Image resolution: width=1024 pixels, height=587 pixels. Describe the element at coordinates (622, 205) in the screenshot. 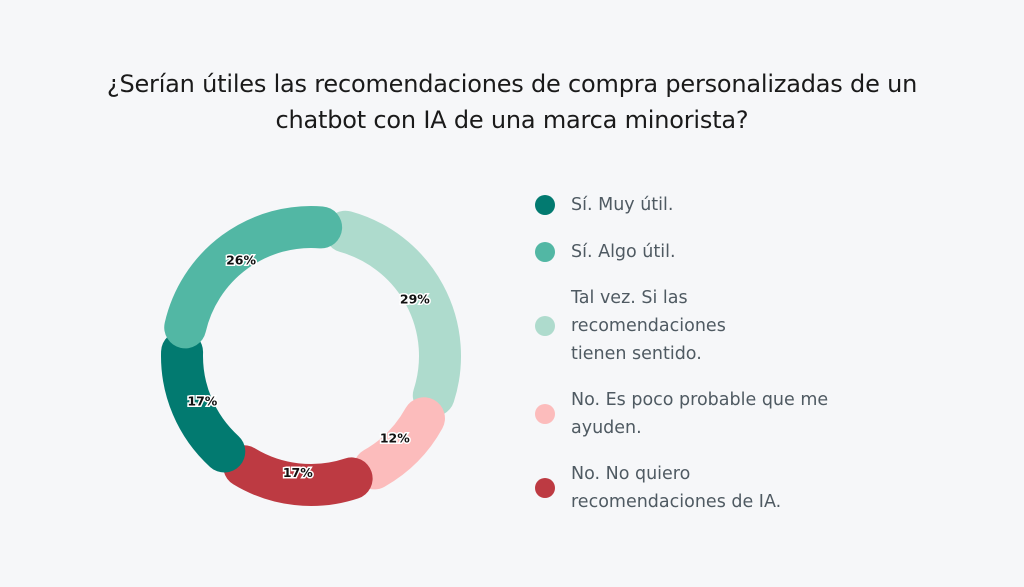

I see `legend-label: Sí. Muy útil.` at that location.